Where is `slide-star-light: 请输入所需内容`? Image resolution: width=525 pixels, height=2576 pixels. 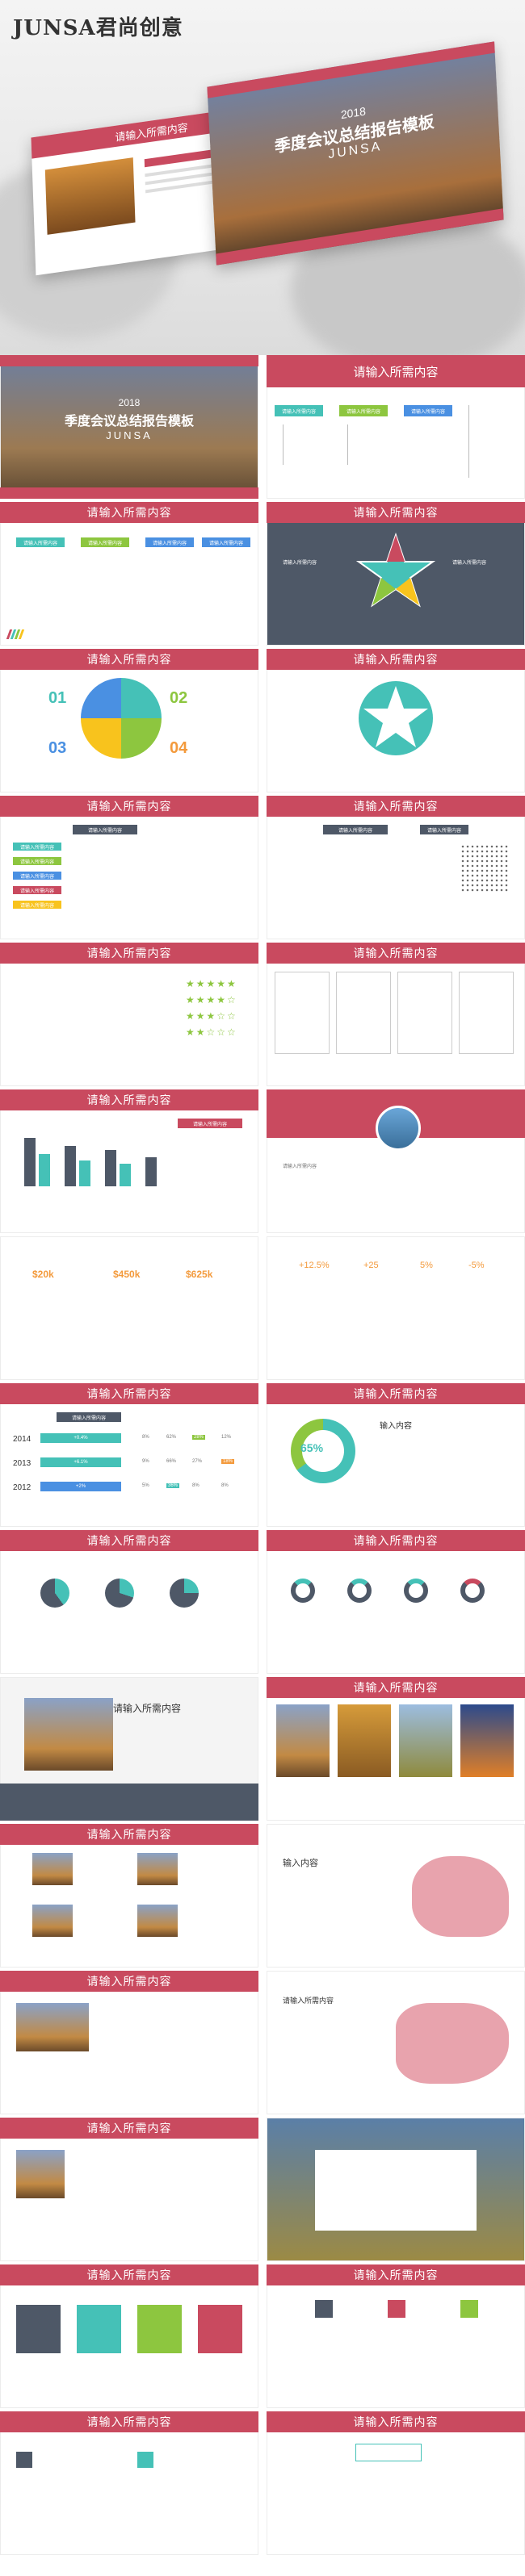 slide-star-light: 请输入所需内容 is located at coordinates (396, 720).